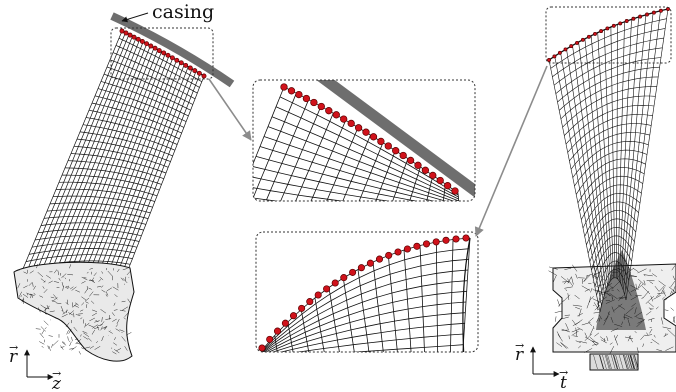  I want to click on right-axis-r-label: r, so click(519, 355).